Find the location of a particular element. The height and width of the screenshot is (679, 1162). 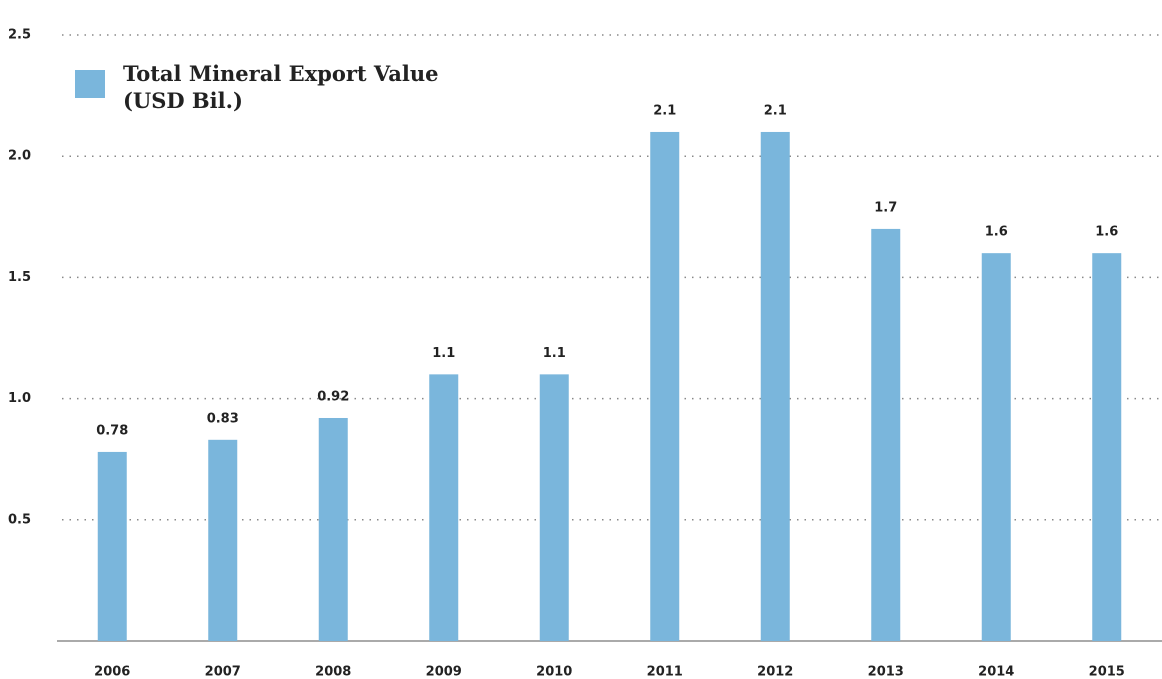

legend-label: Total Mineral Export Value (USD Bil.) is located at coordinates (281, 87).